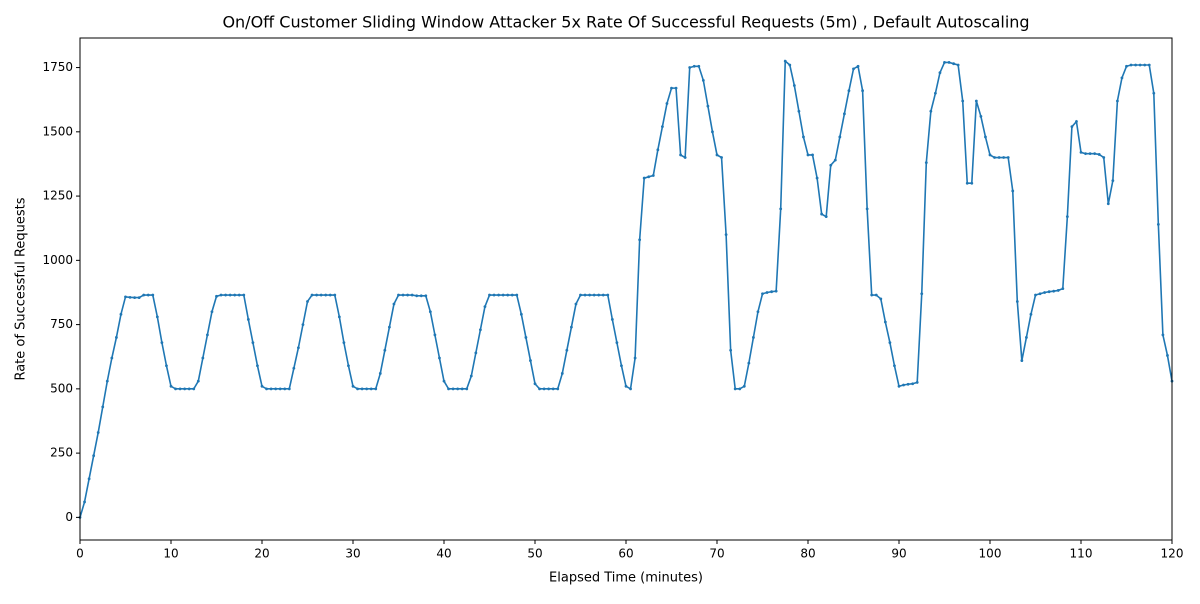 The height and width of the screenshot is (604, 1200). Describe the element at coordinates (534, 554) in the screenshot. I see `x-tick-label: 50` at that location.